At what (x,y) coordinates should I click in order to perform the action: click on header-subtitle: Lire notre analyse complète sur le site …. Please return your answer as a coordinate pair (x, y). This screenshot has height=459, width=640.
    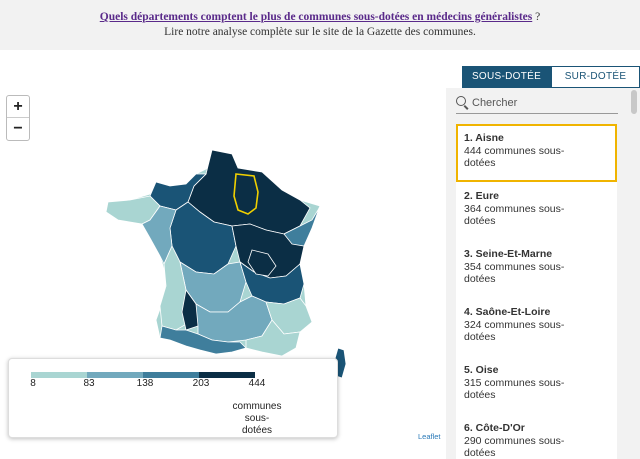
    Looking at the image, I should click on (320, 32).